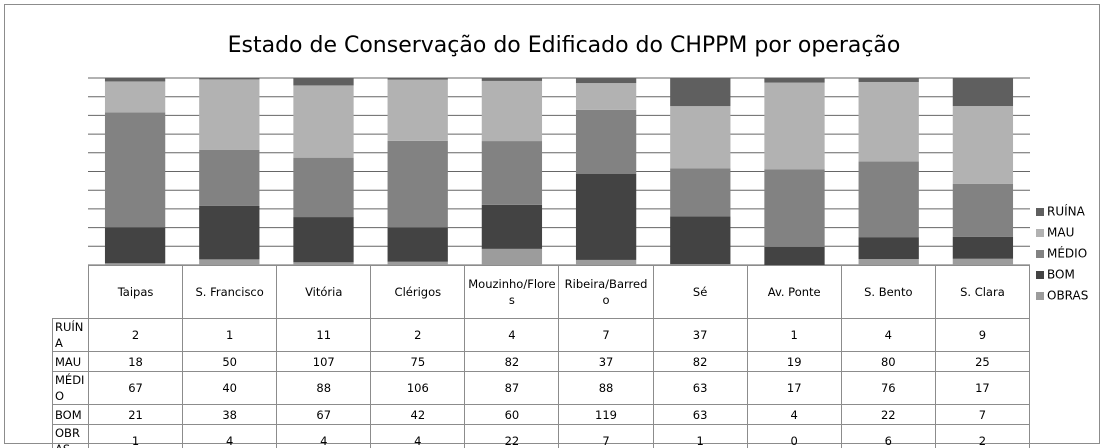  I want to click on table-cell: 42, so click(418, 414).